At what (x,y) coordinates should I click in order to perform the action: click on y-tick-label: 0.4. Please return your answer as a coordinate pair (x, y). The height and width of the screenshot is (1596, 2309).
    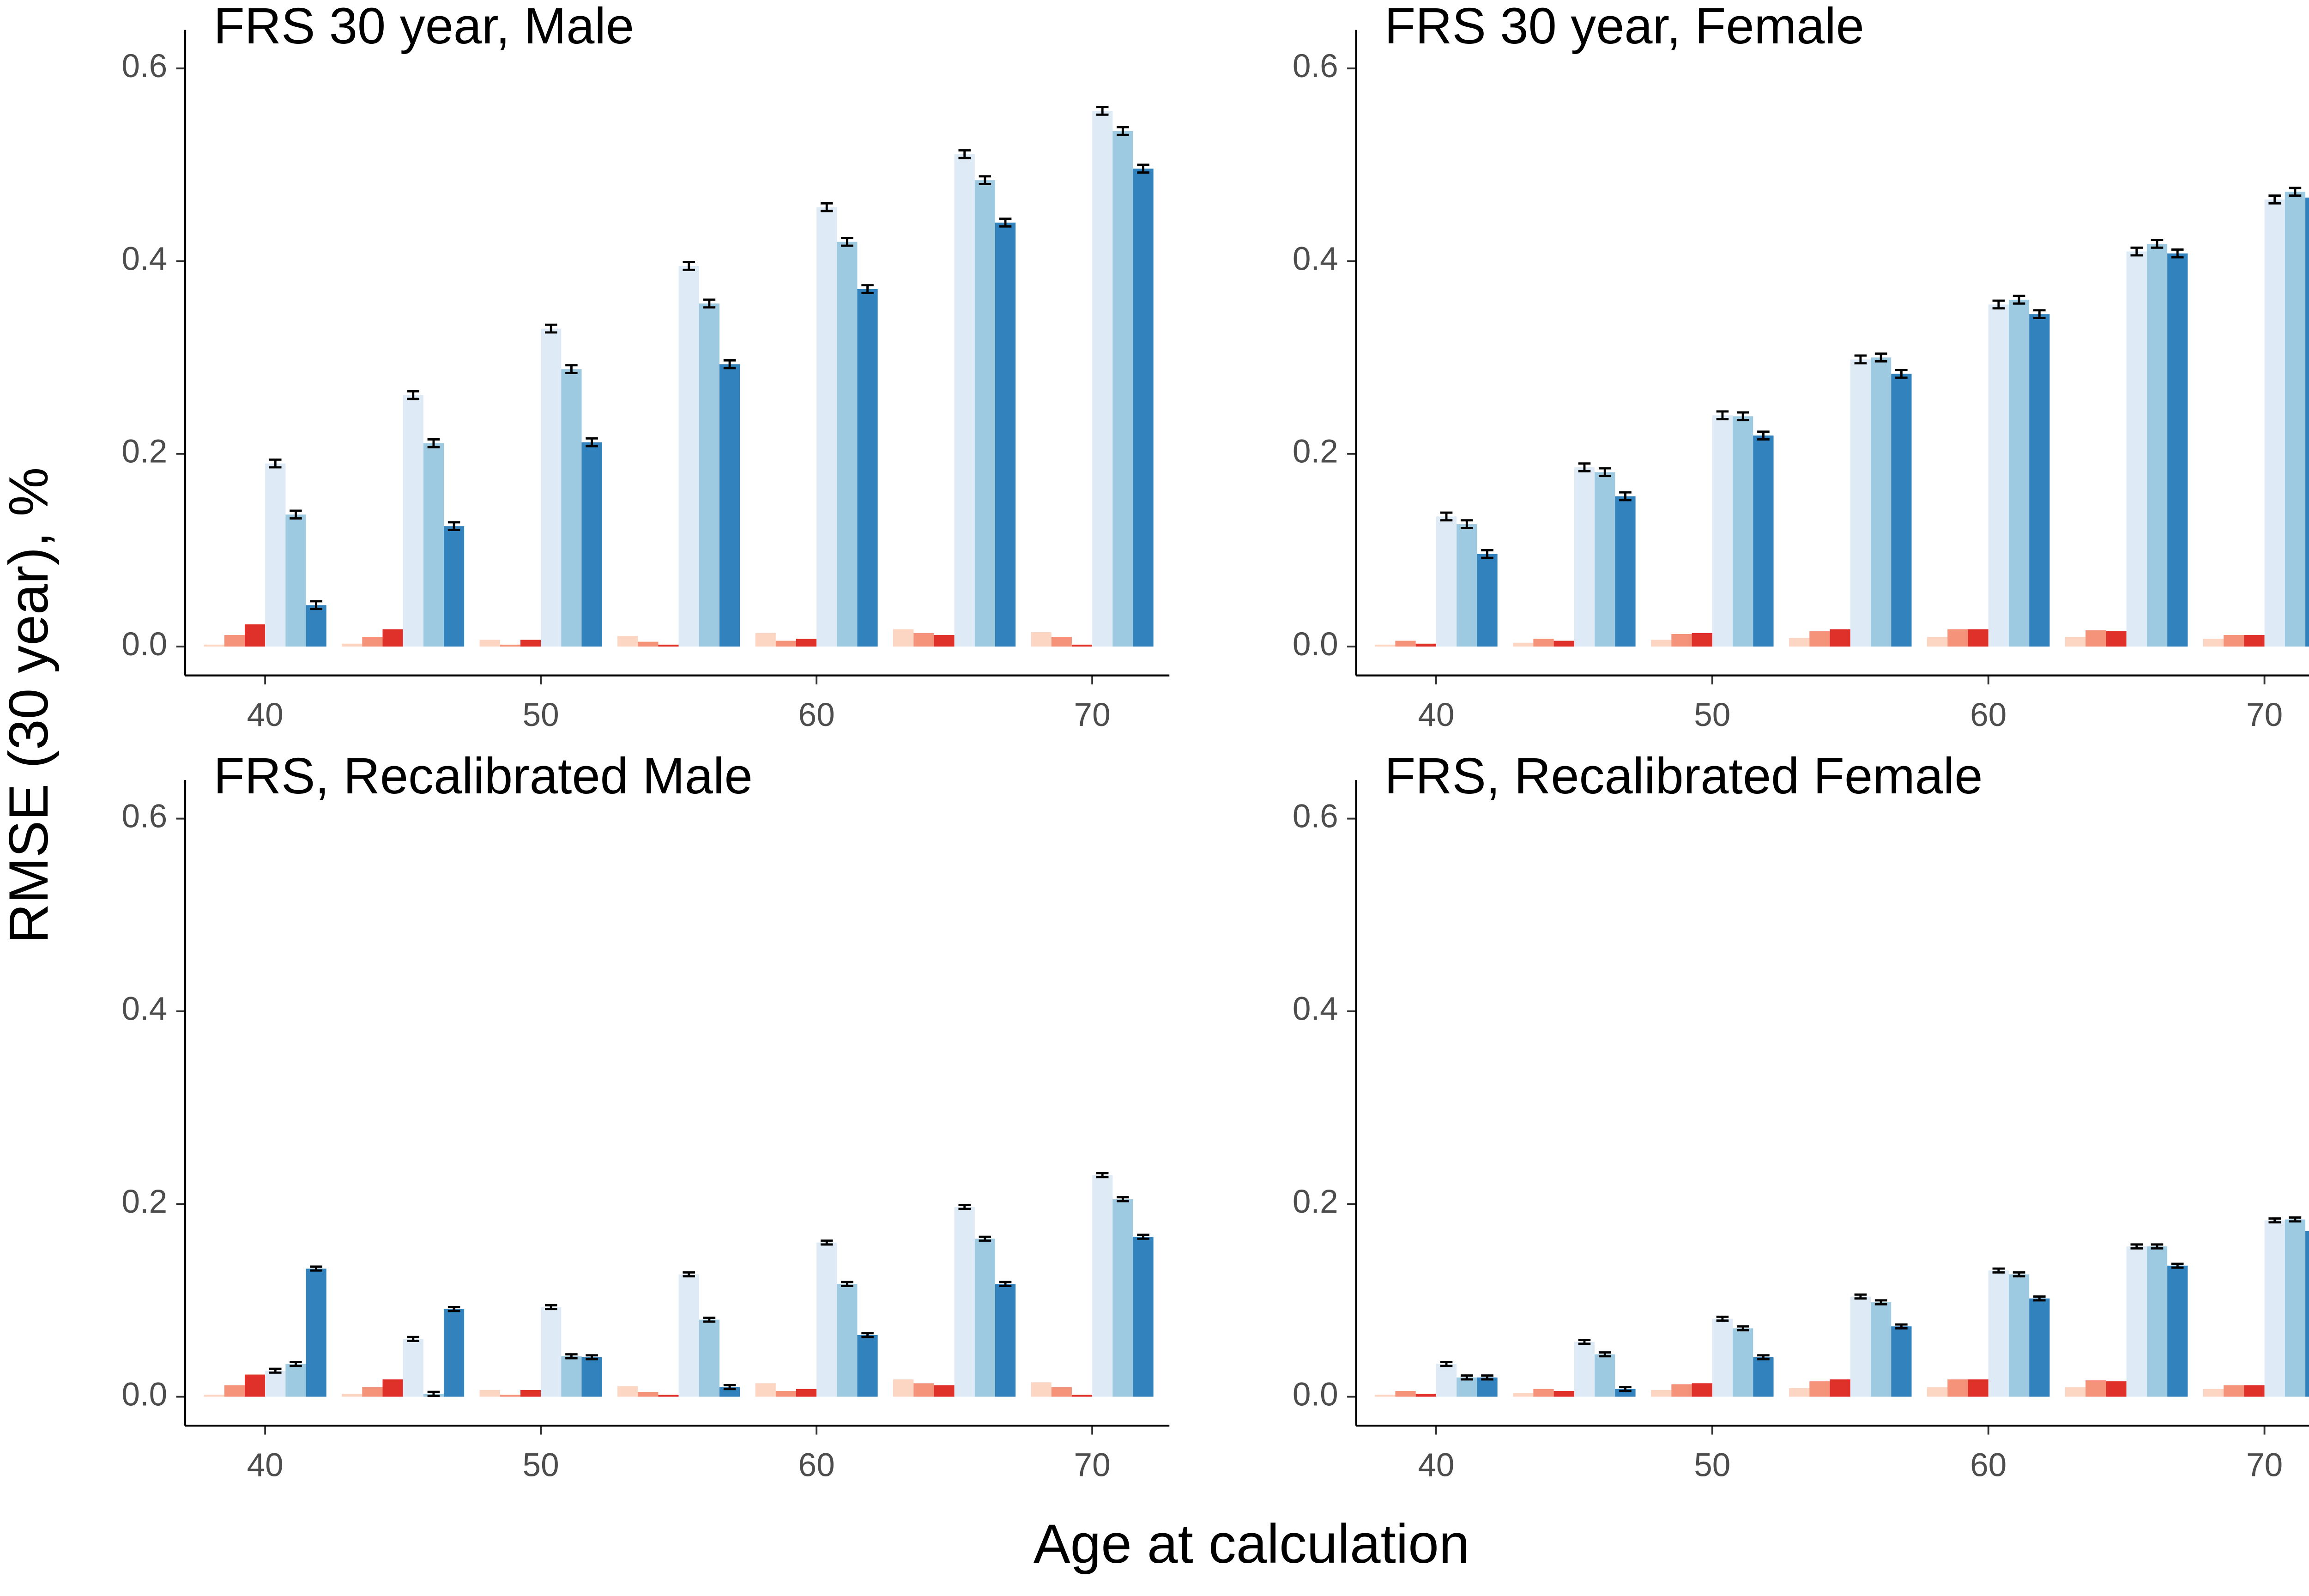
    Looking at the image, I should click on (144, 1009).